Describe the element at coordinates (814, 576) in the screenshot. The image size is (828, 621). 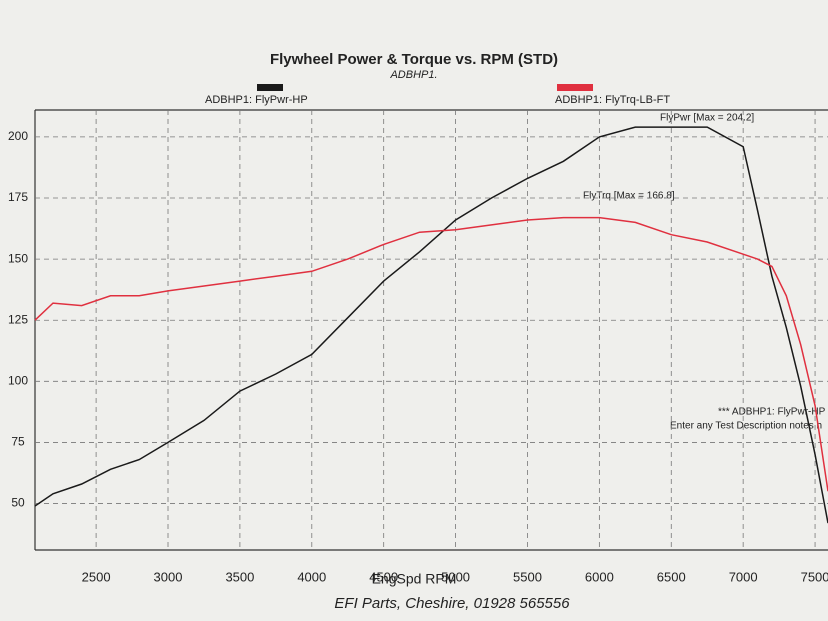
I see `x-tick-label: 7500` at that location.